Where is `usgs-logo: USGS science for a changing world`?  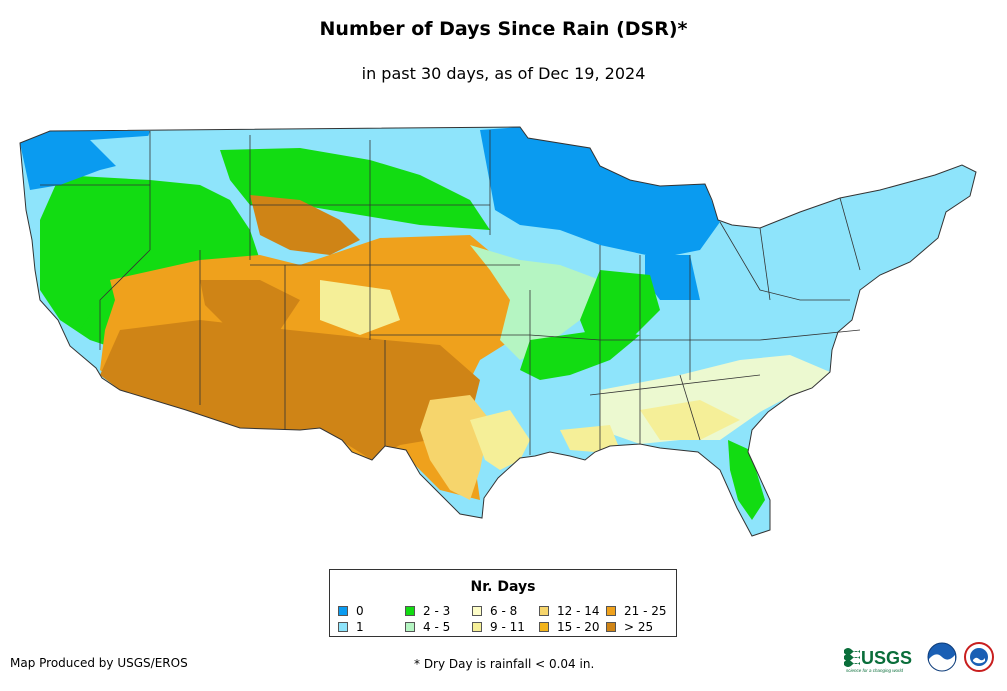
usgs-logo: USGS science for a changing world is located at coordinates (878, 660).